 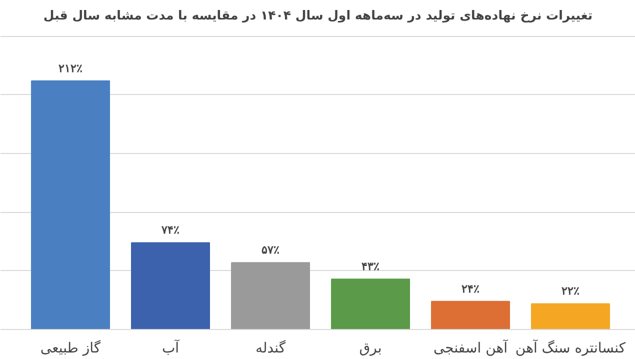 I want to click on x-tick-label: کنسانتره سنگ آهن, so click(x=570, y=347).